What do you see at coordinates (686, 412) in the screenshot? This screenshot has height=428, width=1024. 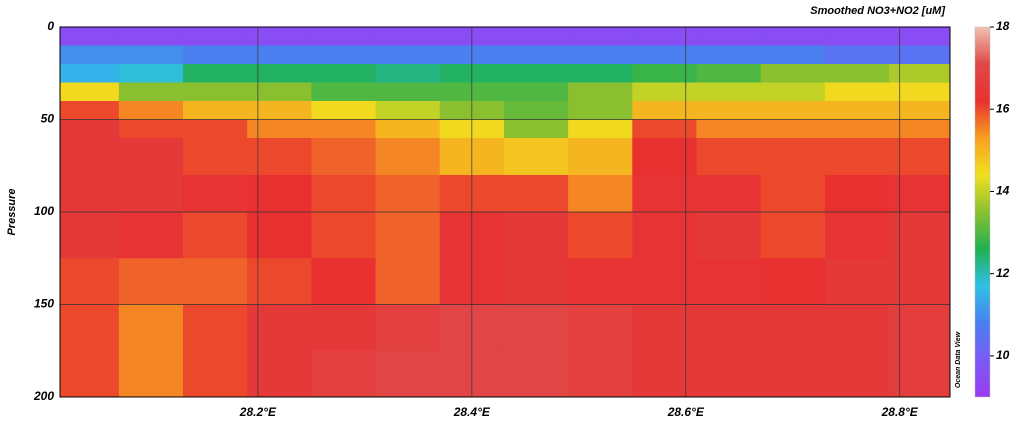 I see `x-tick-label: 28.6°E` at bounding box center [686, 412].